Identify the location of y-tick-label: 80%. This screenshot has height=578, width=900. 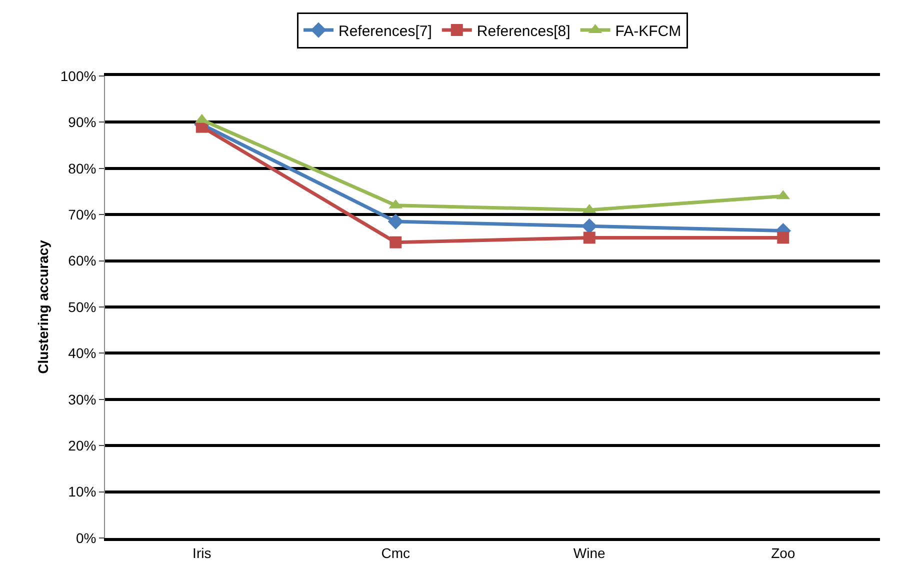
(82, 168).